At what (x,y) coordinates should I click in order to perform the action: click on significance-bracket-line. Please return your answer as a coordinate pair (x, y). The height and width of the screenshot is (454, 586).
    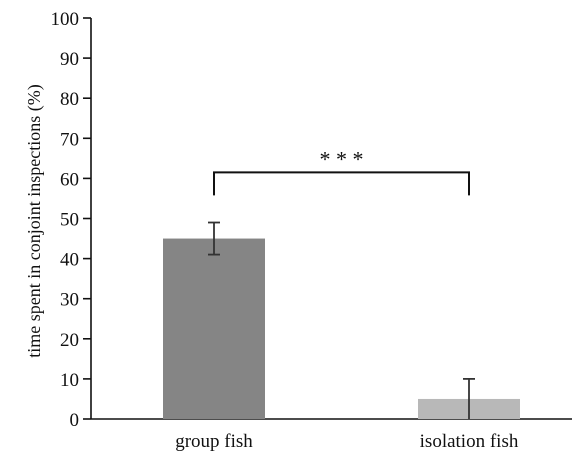
    Looking at the image, I should click on (341, 183).